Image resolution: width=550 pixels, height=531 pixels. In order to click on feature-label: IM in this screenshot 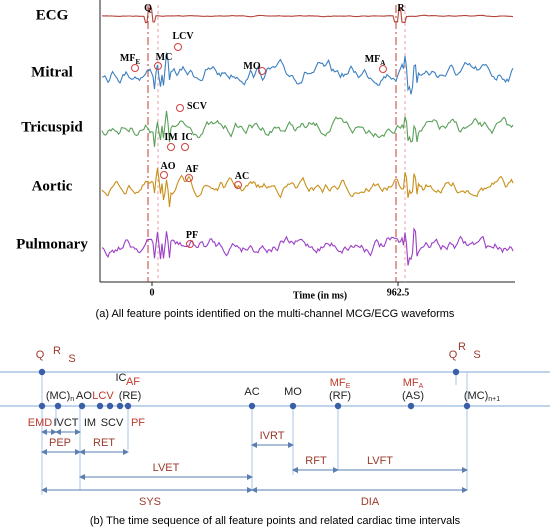, I will do `click(171, 137)`.